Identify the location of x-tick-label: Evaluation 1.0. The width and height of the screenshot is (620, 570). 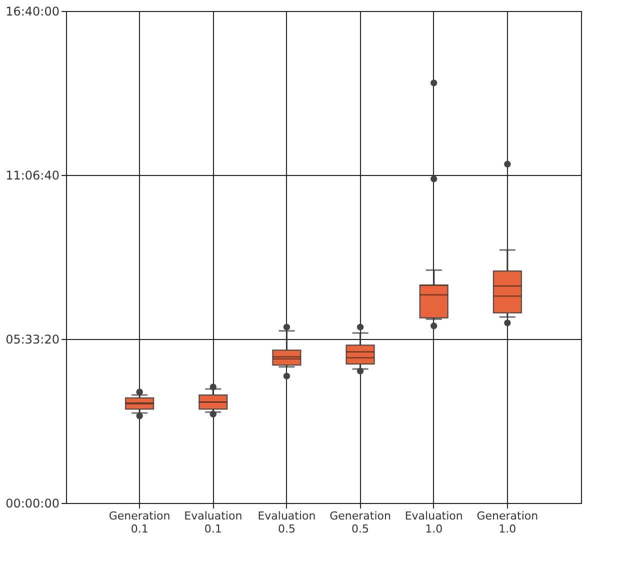
(433, 523).